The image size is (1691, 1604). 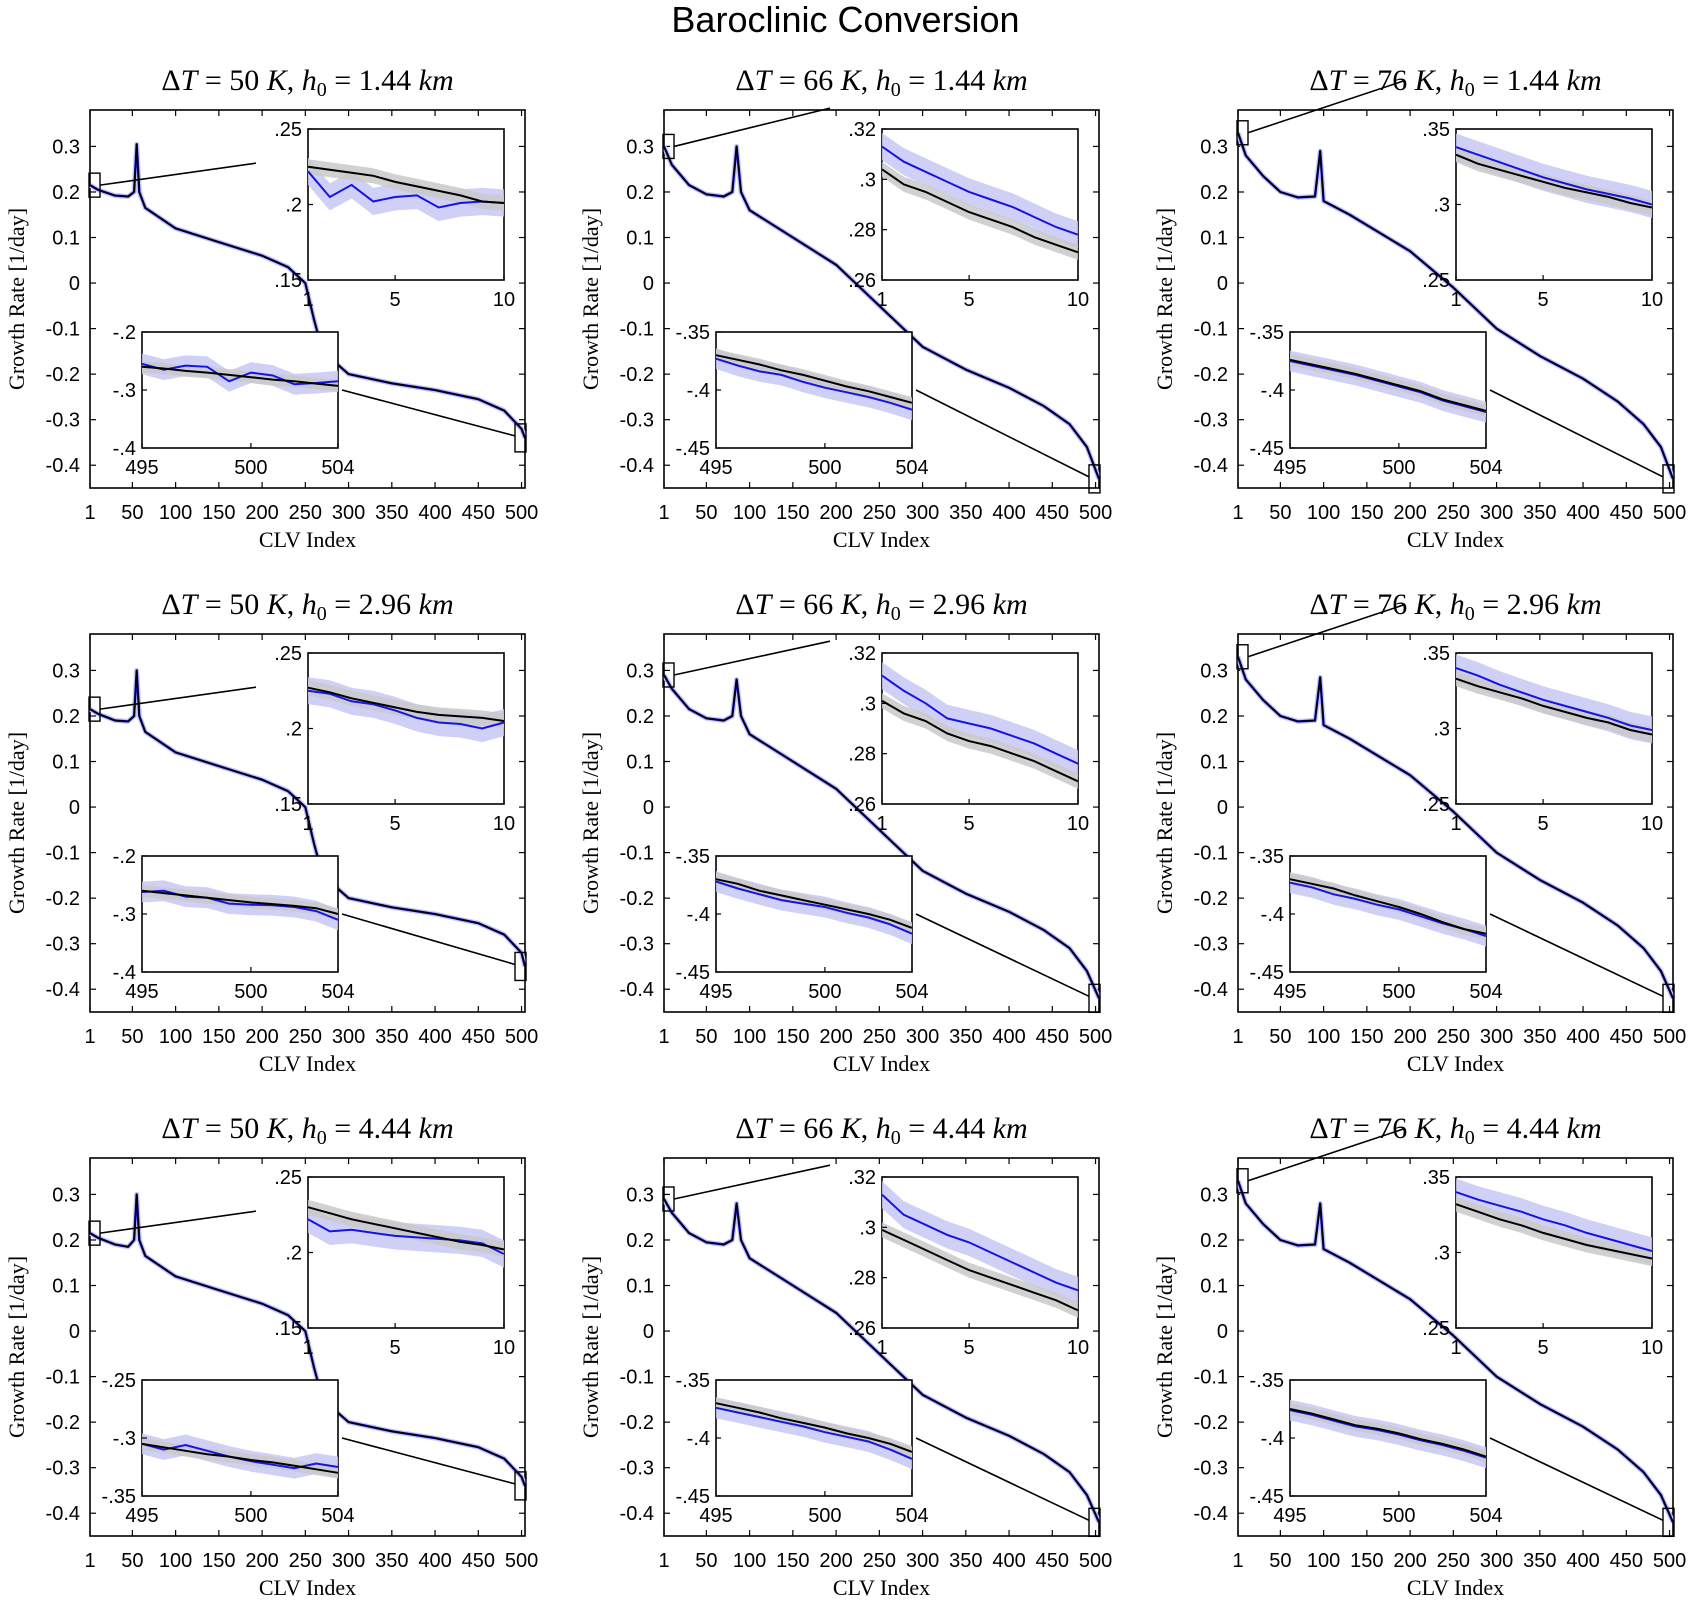 I want to click on inset-bottom-x-tick-label: 495, so click(x=141, y=992).